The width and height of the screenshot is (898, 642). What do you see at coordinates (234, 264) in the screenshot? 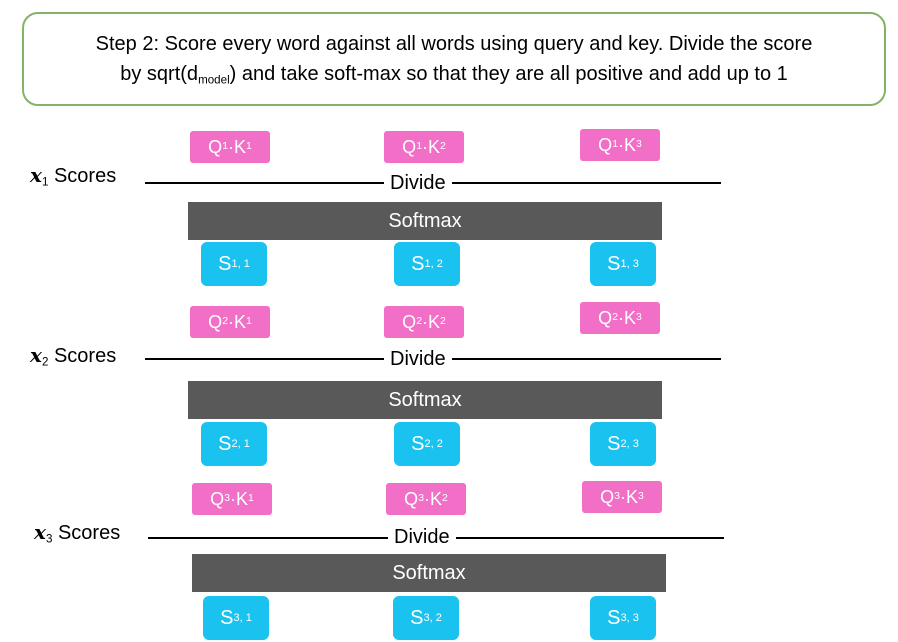
I see `score-1-1: S 1, 1` at bounding box center [234, 264].